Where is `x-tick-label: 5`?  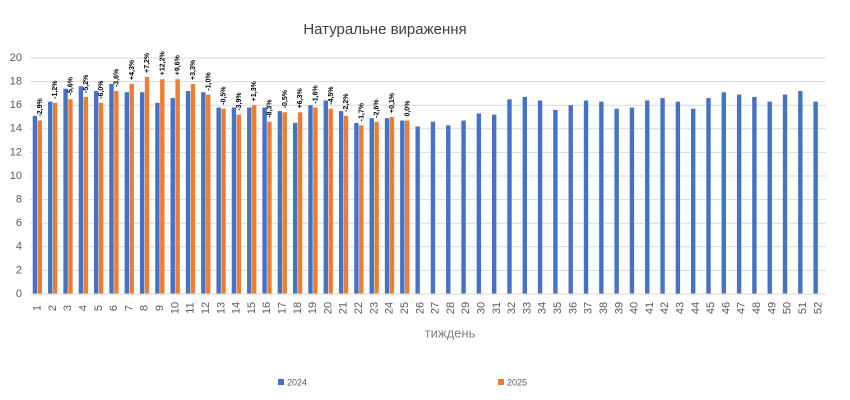
x-tick-label: 5 is located at coordinates (99, 308).